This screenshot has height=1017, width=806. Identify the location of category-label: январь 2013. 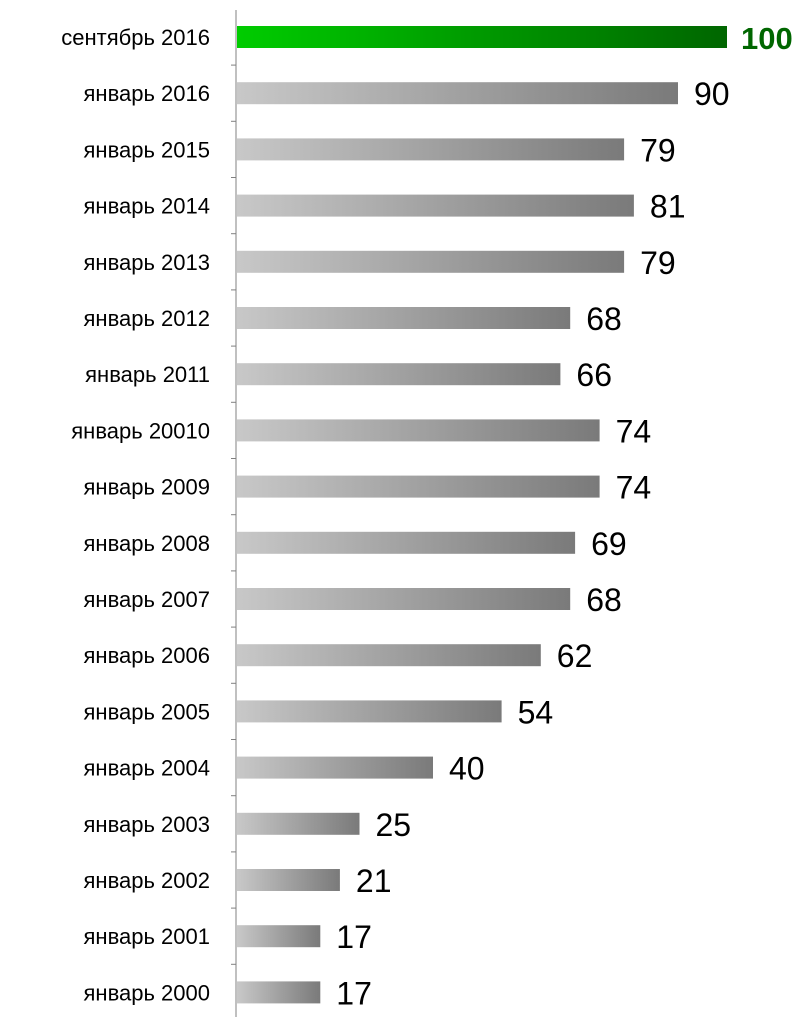
(147, 262).